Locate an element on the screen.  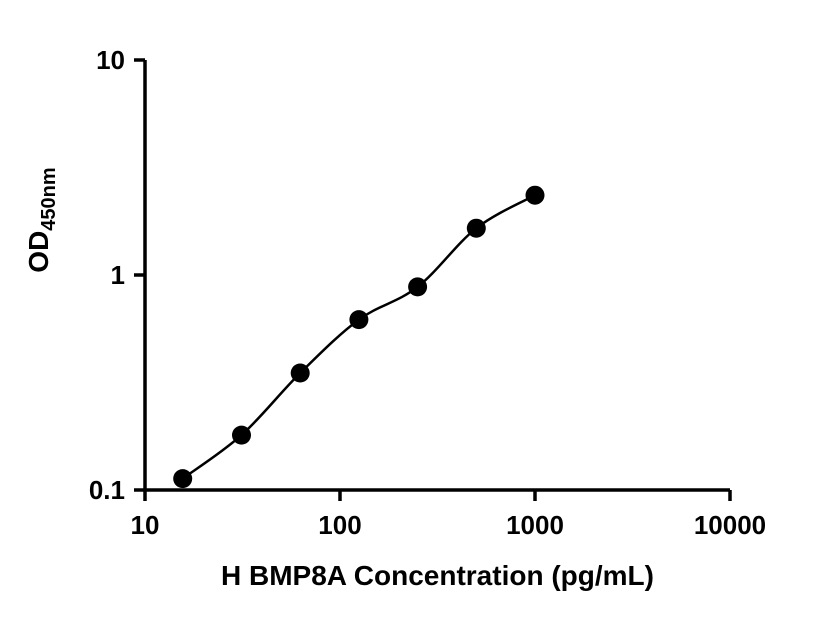
y-tick-label: 10 is located at coordinates (110, 60).